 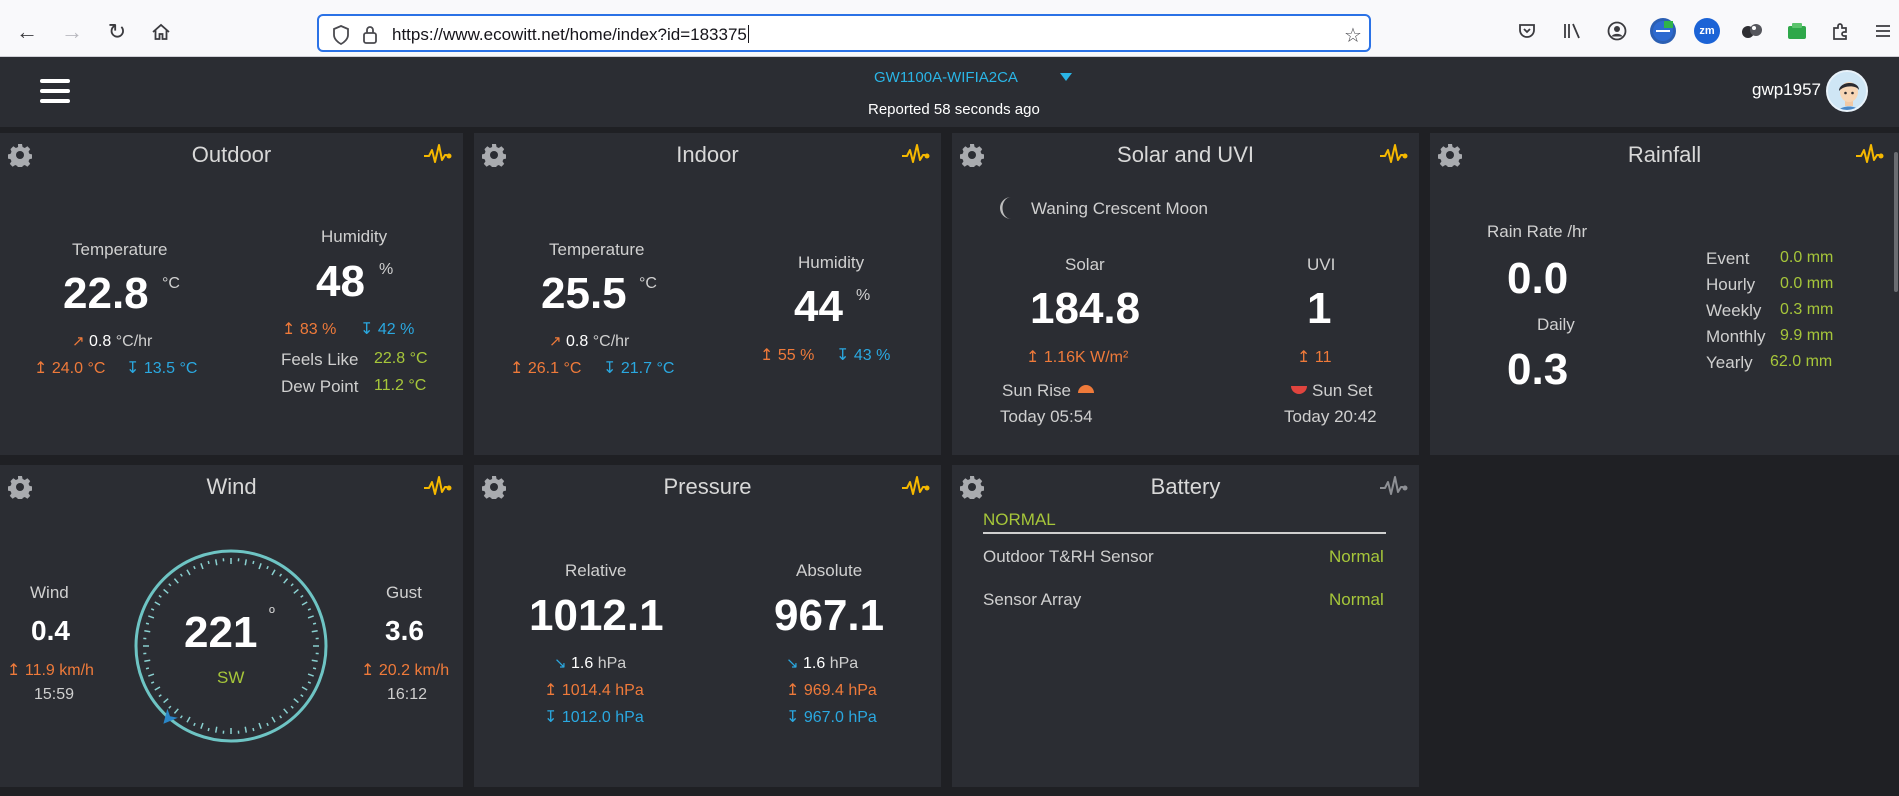 I want to click on uvi-value: 1, so click(x=1319, y=308).